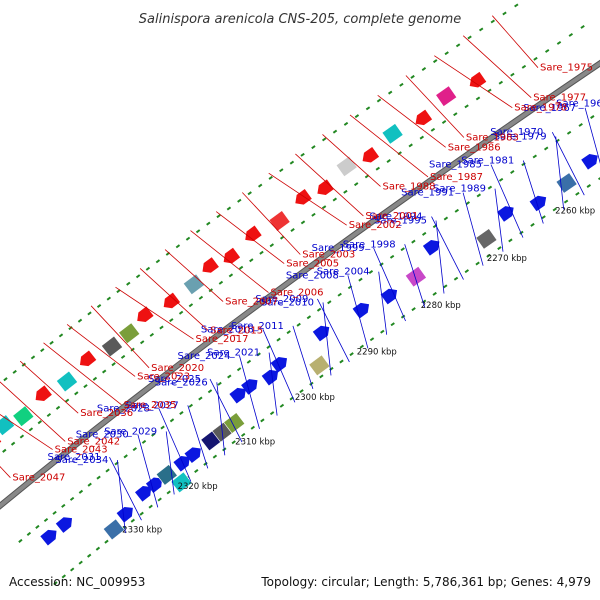  I want to click on reverse-gene-label: Sare_2035, so click(150, 405).